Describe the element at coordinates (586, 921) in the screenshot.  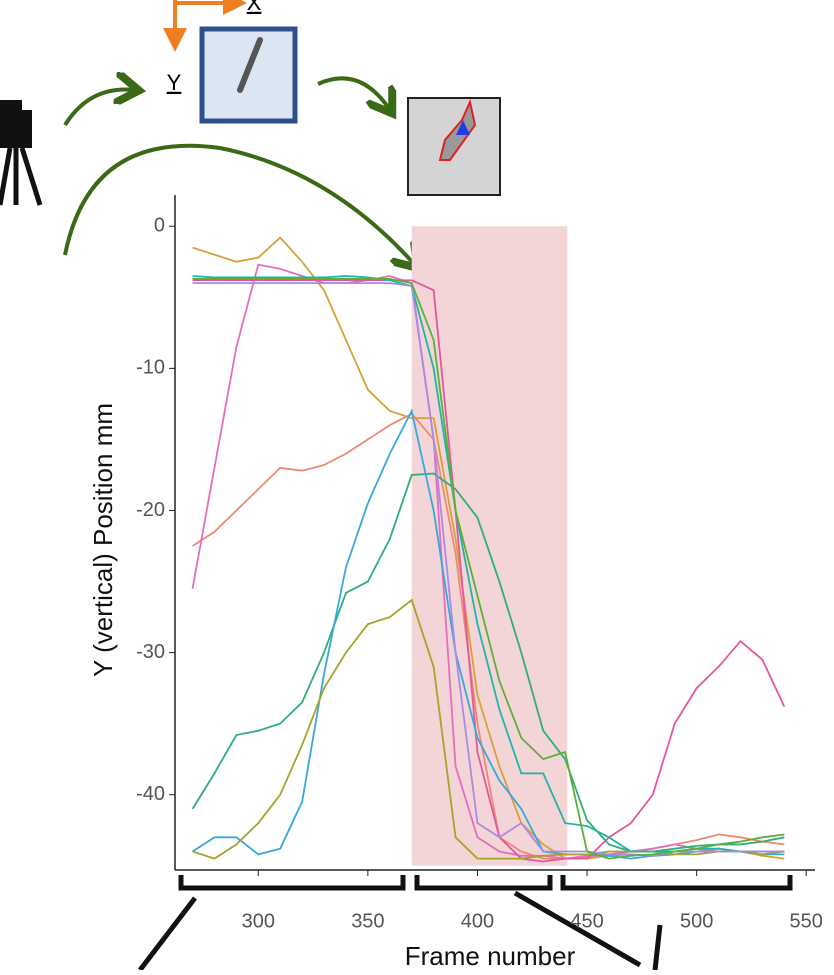
I see `x-tick-label: 450` at that location.